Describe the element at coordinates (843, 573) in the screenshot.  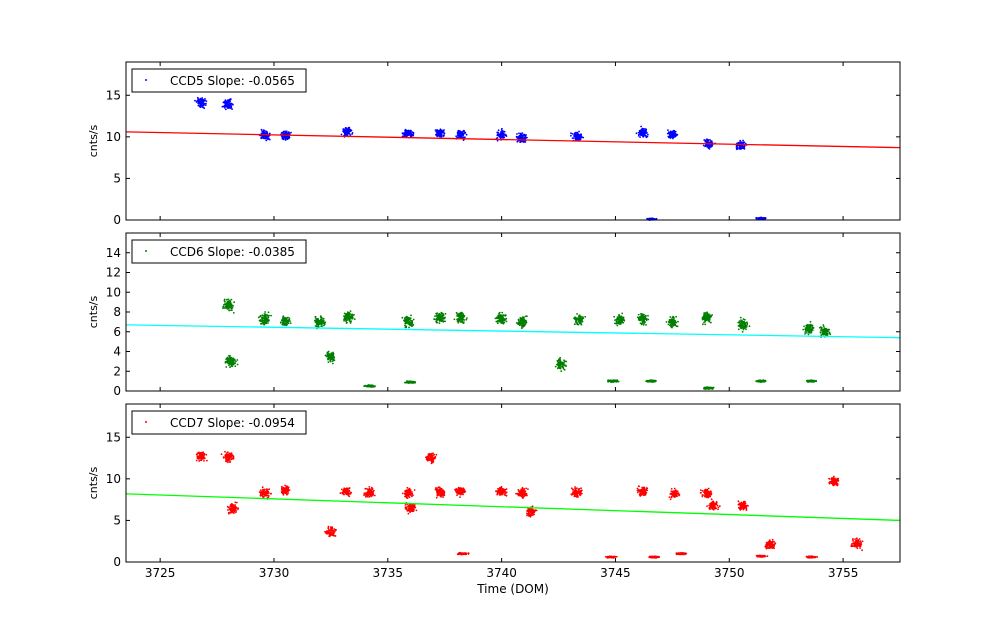
I see `x-tick-label: 3755` at that location.